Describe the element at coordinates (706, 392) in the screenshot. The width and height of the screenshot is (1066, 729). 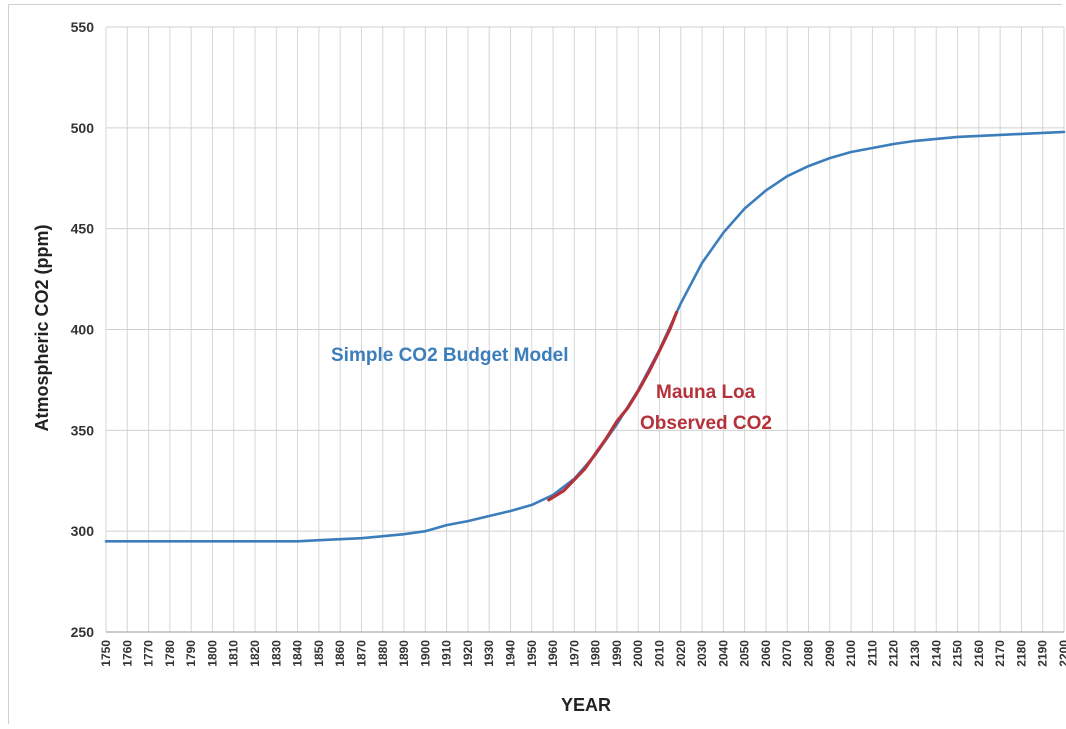
I see `annotation-mauna-loa-line1: Mauna Loa` at that location.